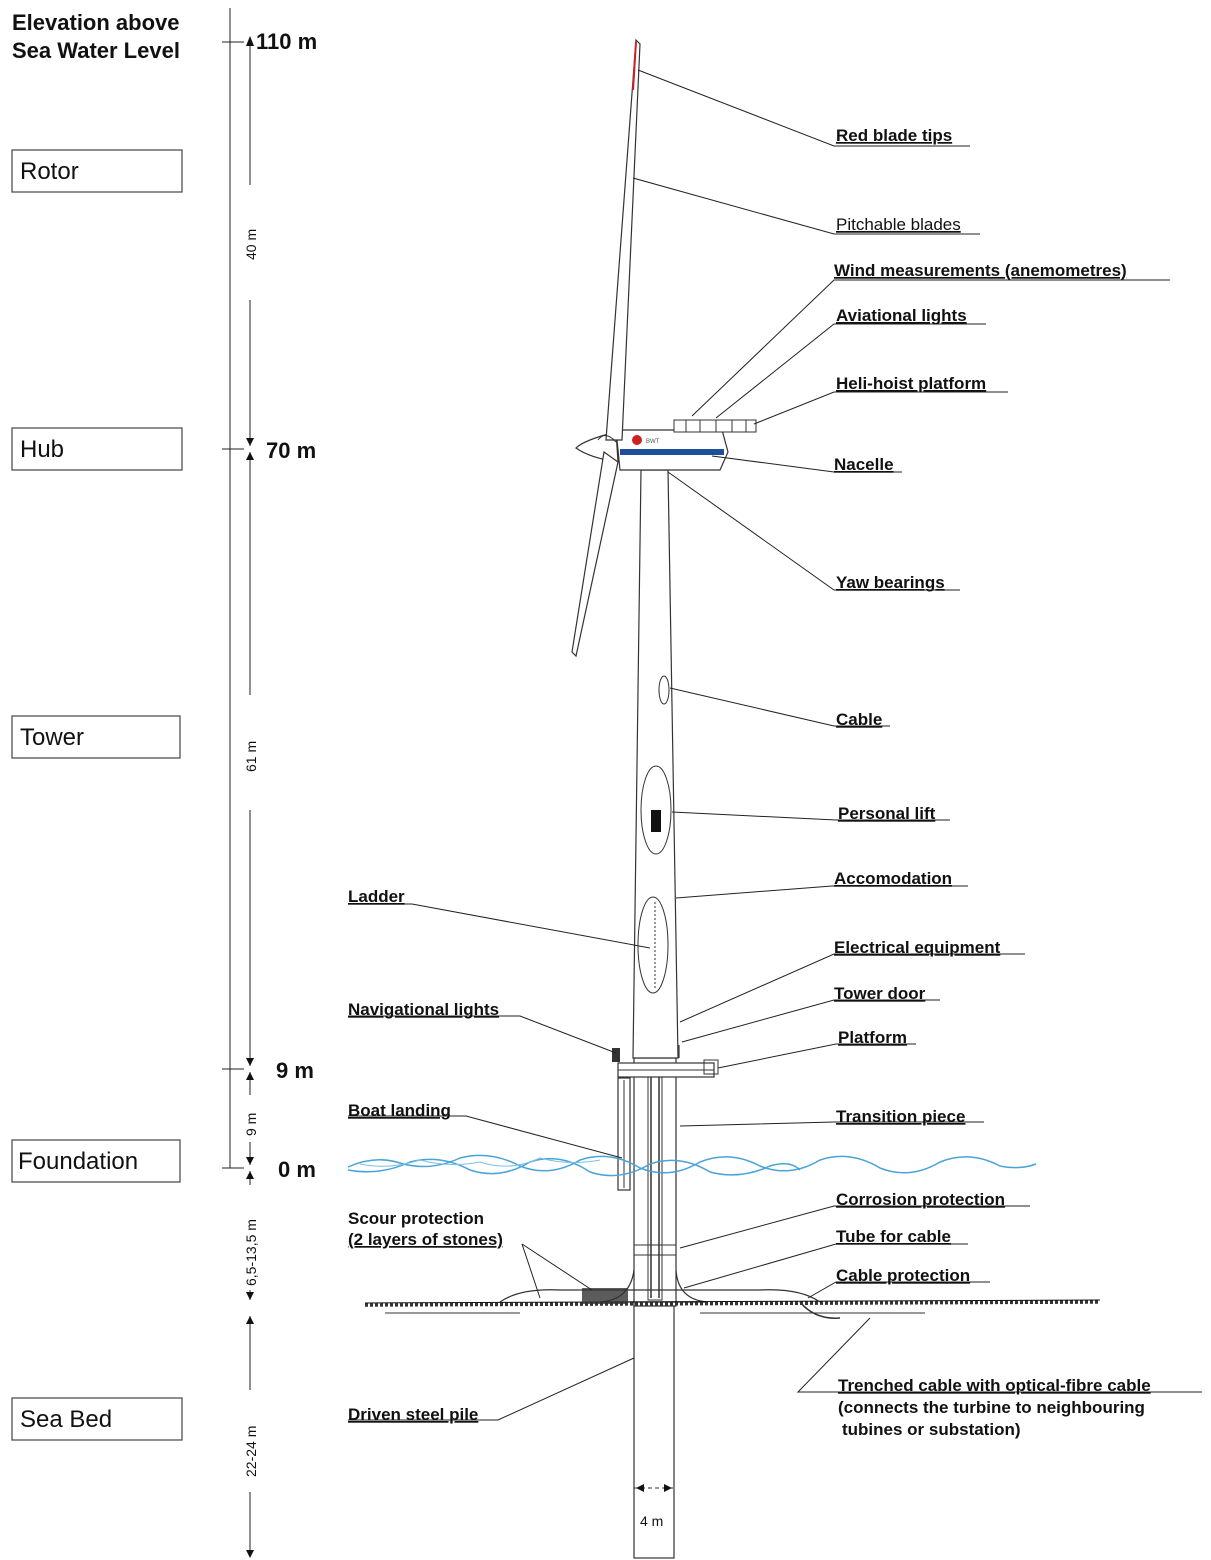 The height and width of the screenshot is (1560, 1211). What do you see at coordinates (894, 135) in the screenshot?
I see `label-red-blade-tips: Red blade tips` at bounding box center [894, 135].